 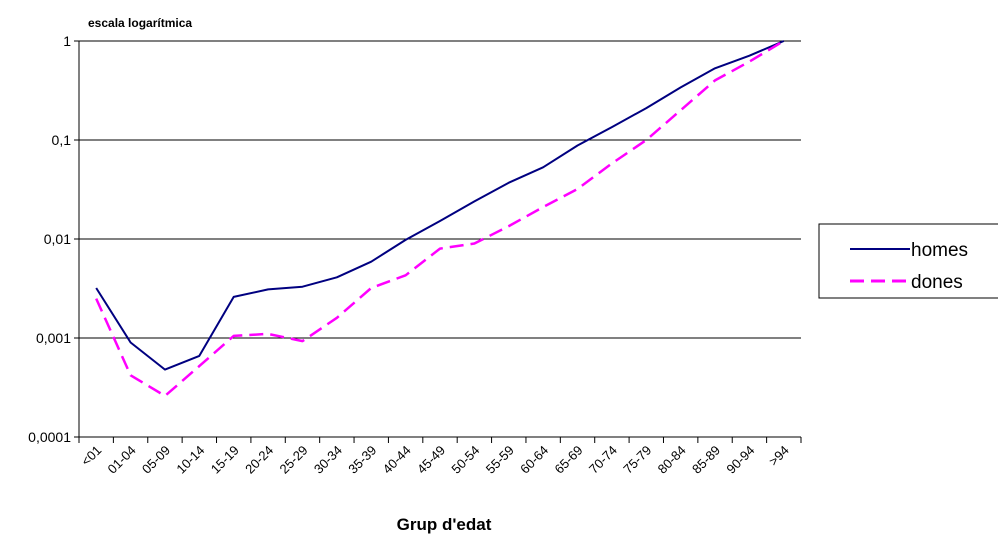 I want to click on y-tick-label: 0,1, so click(x=62, y=140).